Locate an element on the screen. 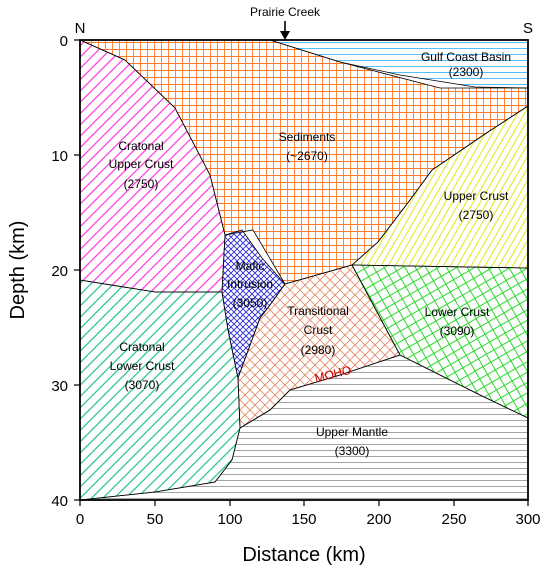  x-tick-labels: 0 50 100 150 200 250 300 is located at coordinates (308, 519).